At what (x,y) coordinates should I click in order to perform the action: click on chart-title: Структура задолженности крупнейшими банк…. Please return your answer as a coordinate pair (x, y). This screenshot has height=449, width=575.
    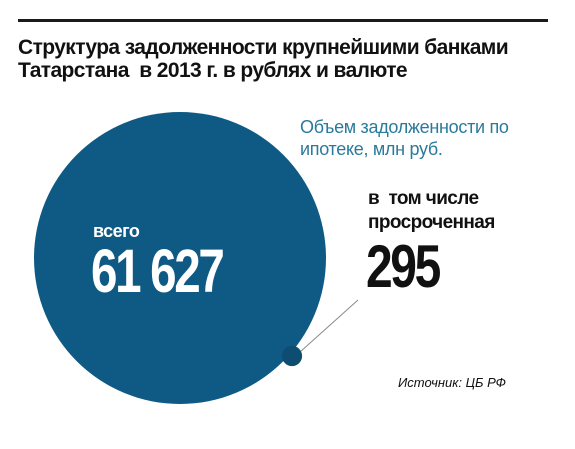
    Looking at the image, I should click on (288, 59).